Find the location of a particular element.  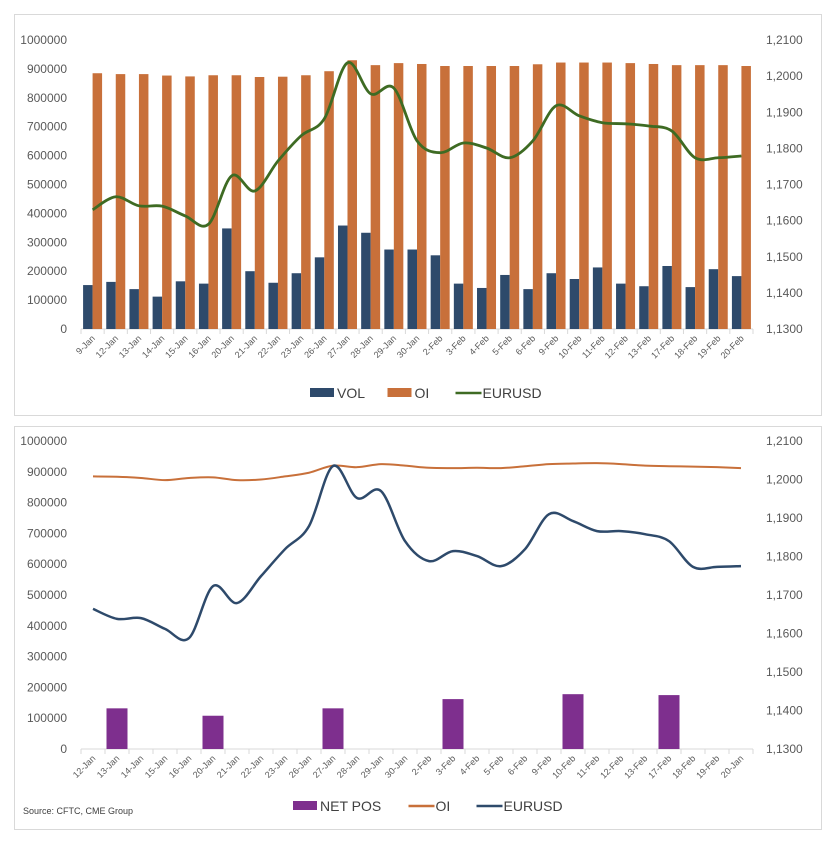

x-axis-category-label: 12-Jan is located at coordinates (84, 766).